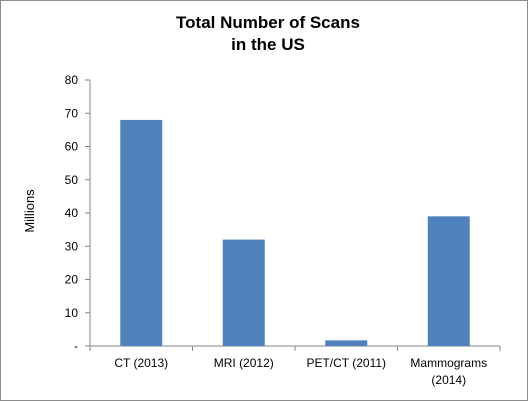 The height and width of the screenshot is (401, 528). What do you see at coordinates (141, 363) in the screenshot?
I see `x-category-label: CT (2013)` at bounding box center [141, 363].